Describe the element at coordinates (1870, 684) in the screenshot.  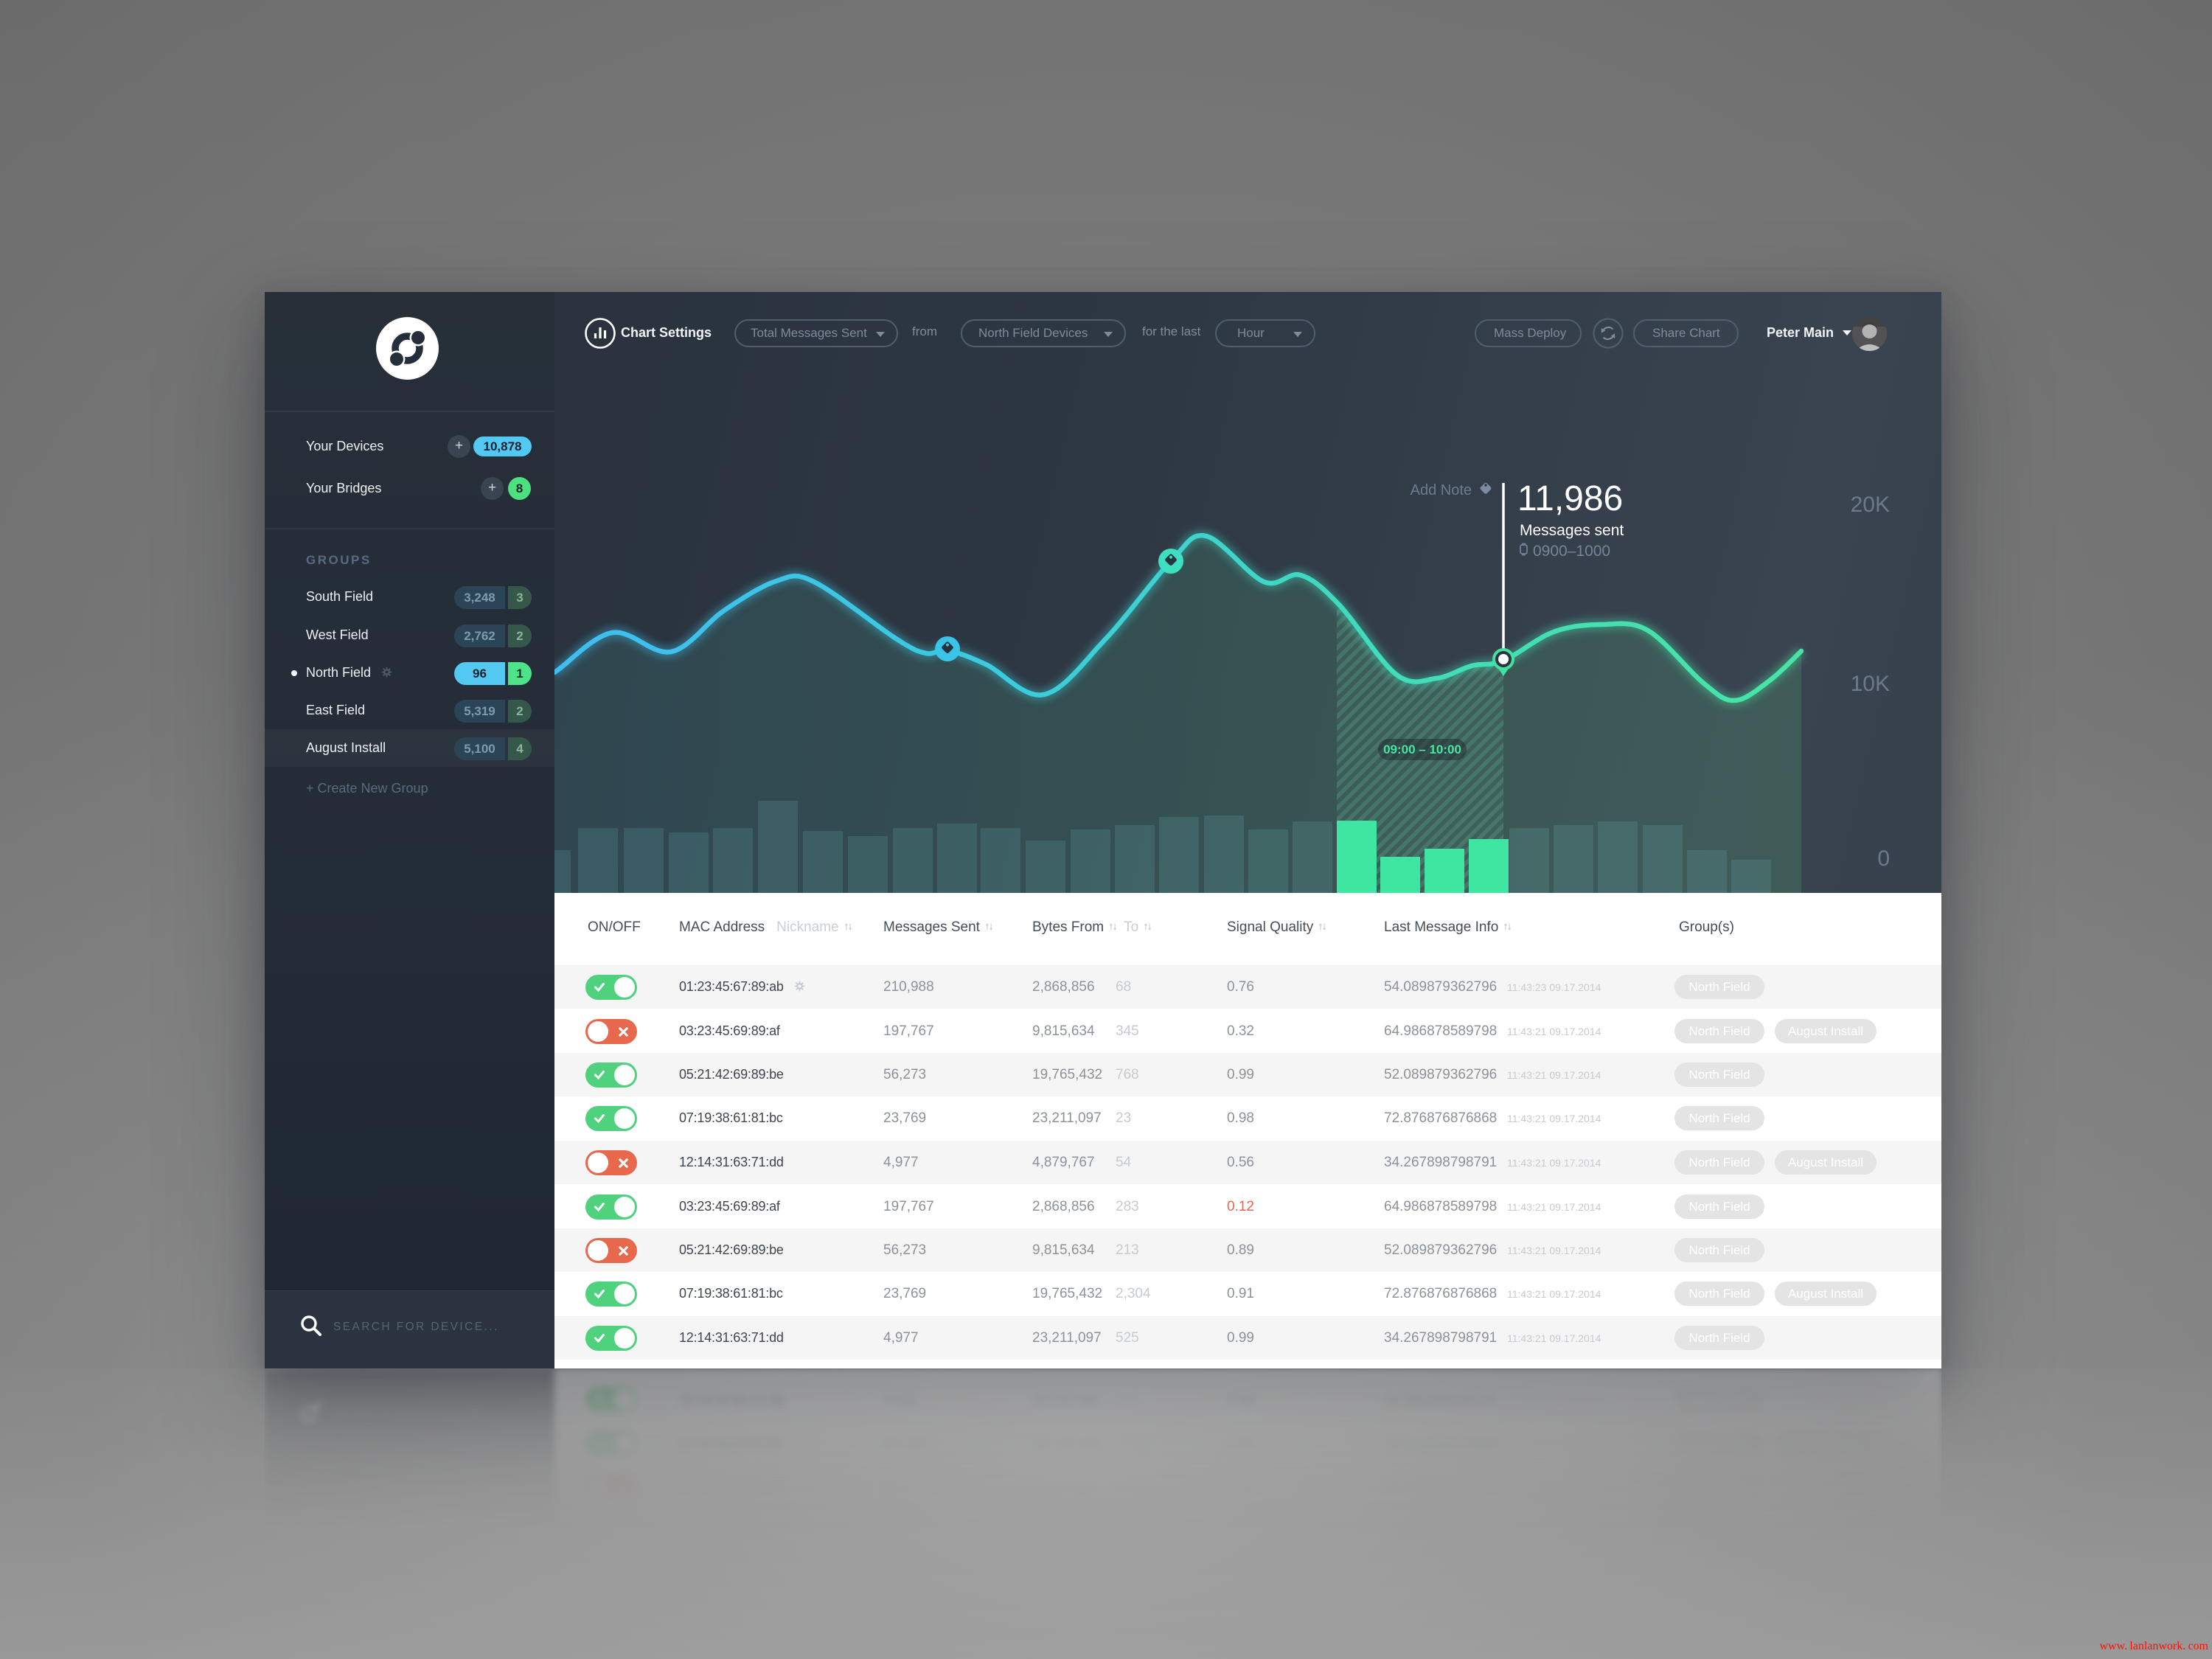
I see `svg-text: 10K` at that location.